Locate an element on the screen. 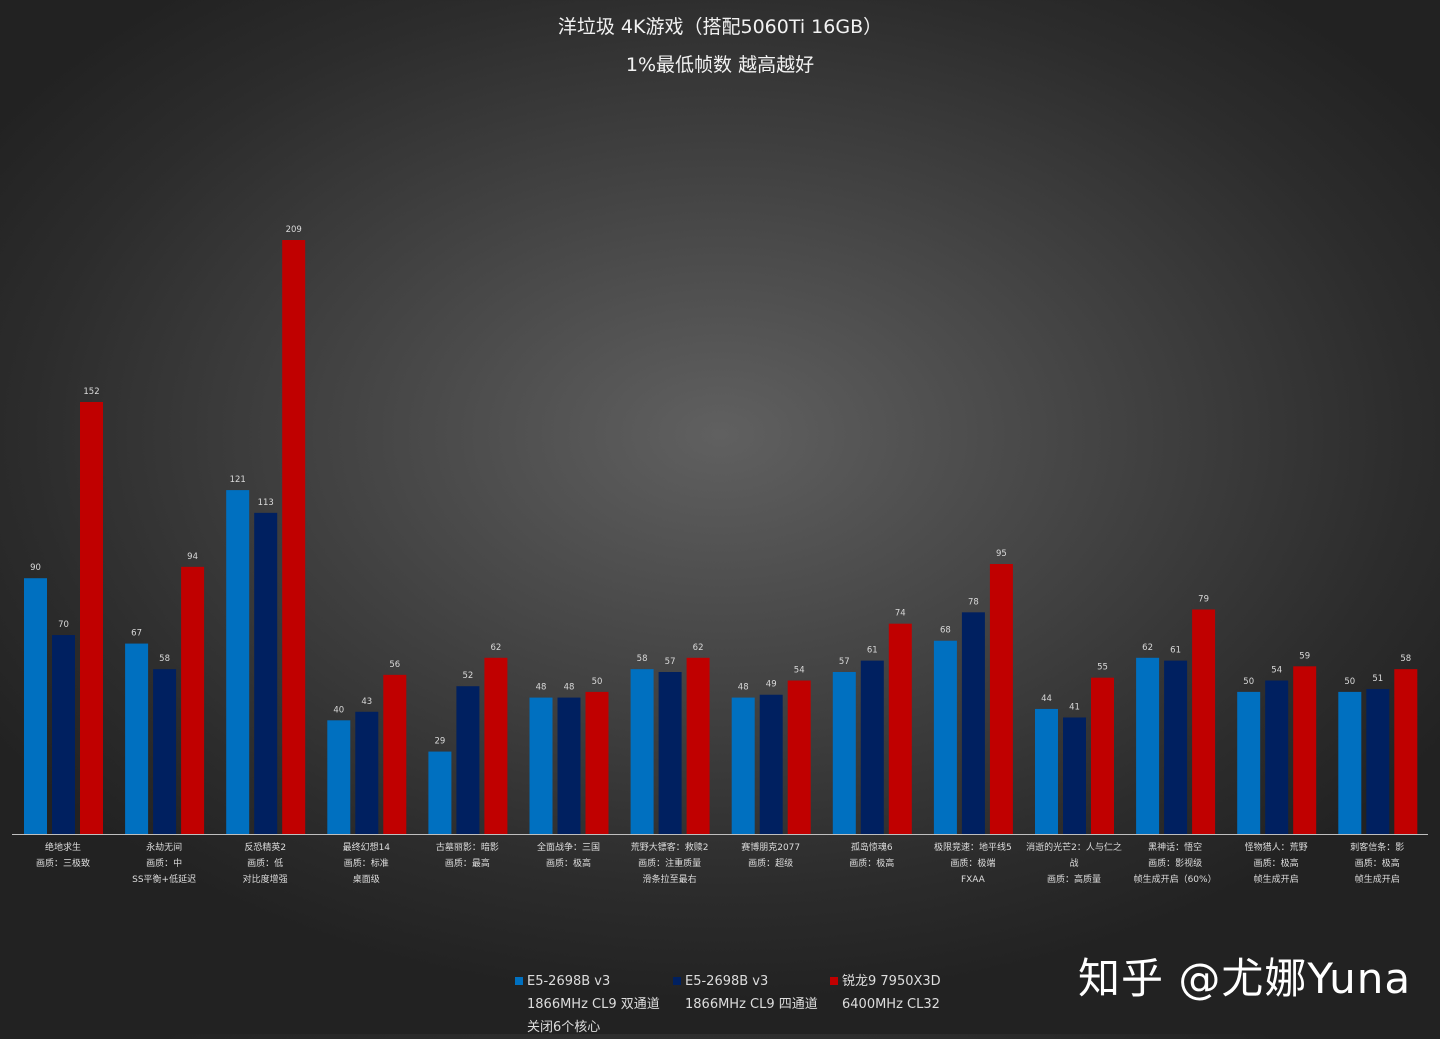 This screenshot has width=1440, height=1039. data-label: 74 is located at coordinates (900, 614).